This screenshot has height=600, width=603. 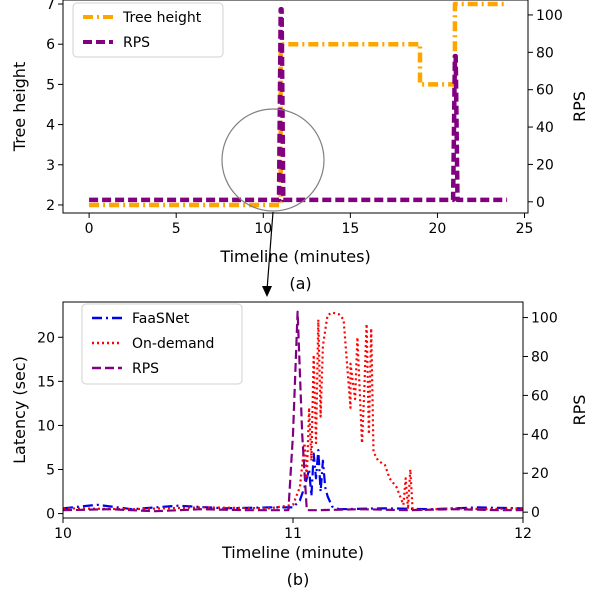 What do you see at coordinates (46, 426) in the screenshot?
I see `y-tick-label: 10` at bounding box center [46, 426].